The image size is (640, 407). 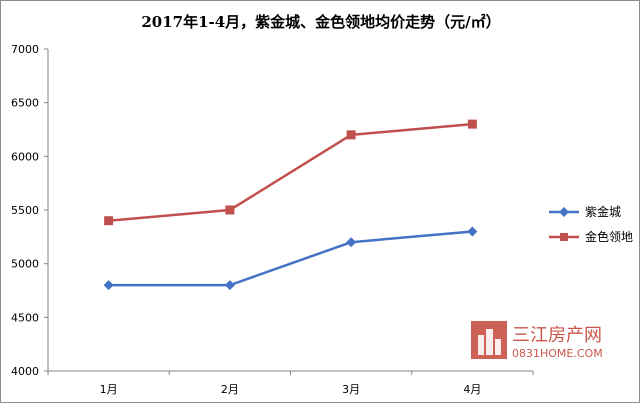 What do you see at coordinates (25, 371) in the screenshot?
I see `y-tick-label: 4000` at bounding box center [25, 371].